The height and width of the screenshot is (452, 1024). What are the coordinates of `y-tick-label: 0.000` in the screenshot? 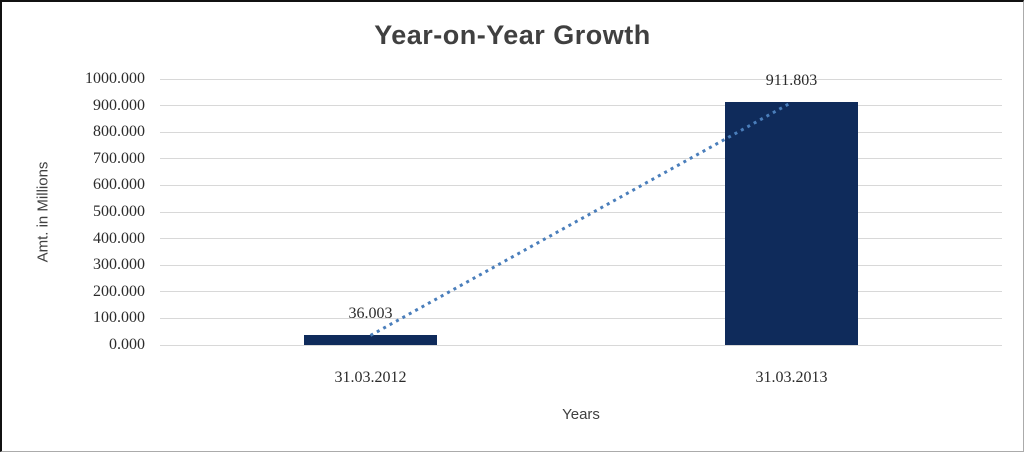 It's located at (127, 344).